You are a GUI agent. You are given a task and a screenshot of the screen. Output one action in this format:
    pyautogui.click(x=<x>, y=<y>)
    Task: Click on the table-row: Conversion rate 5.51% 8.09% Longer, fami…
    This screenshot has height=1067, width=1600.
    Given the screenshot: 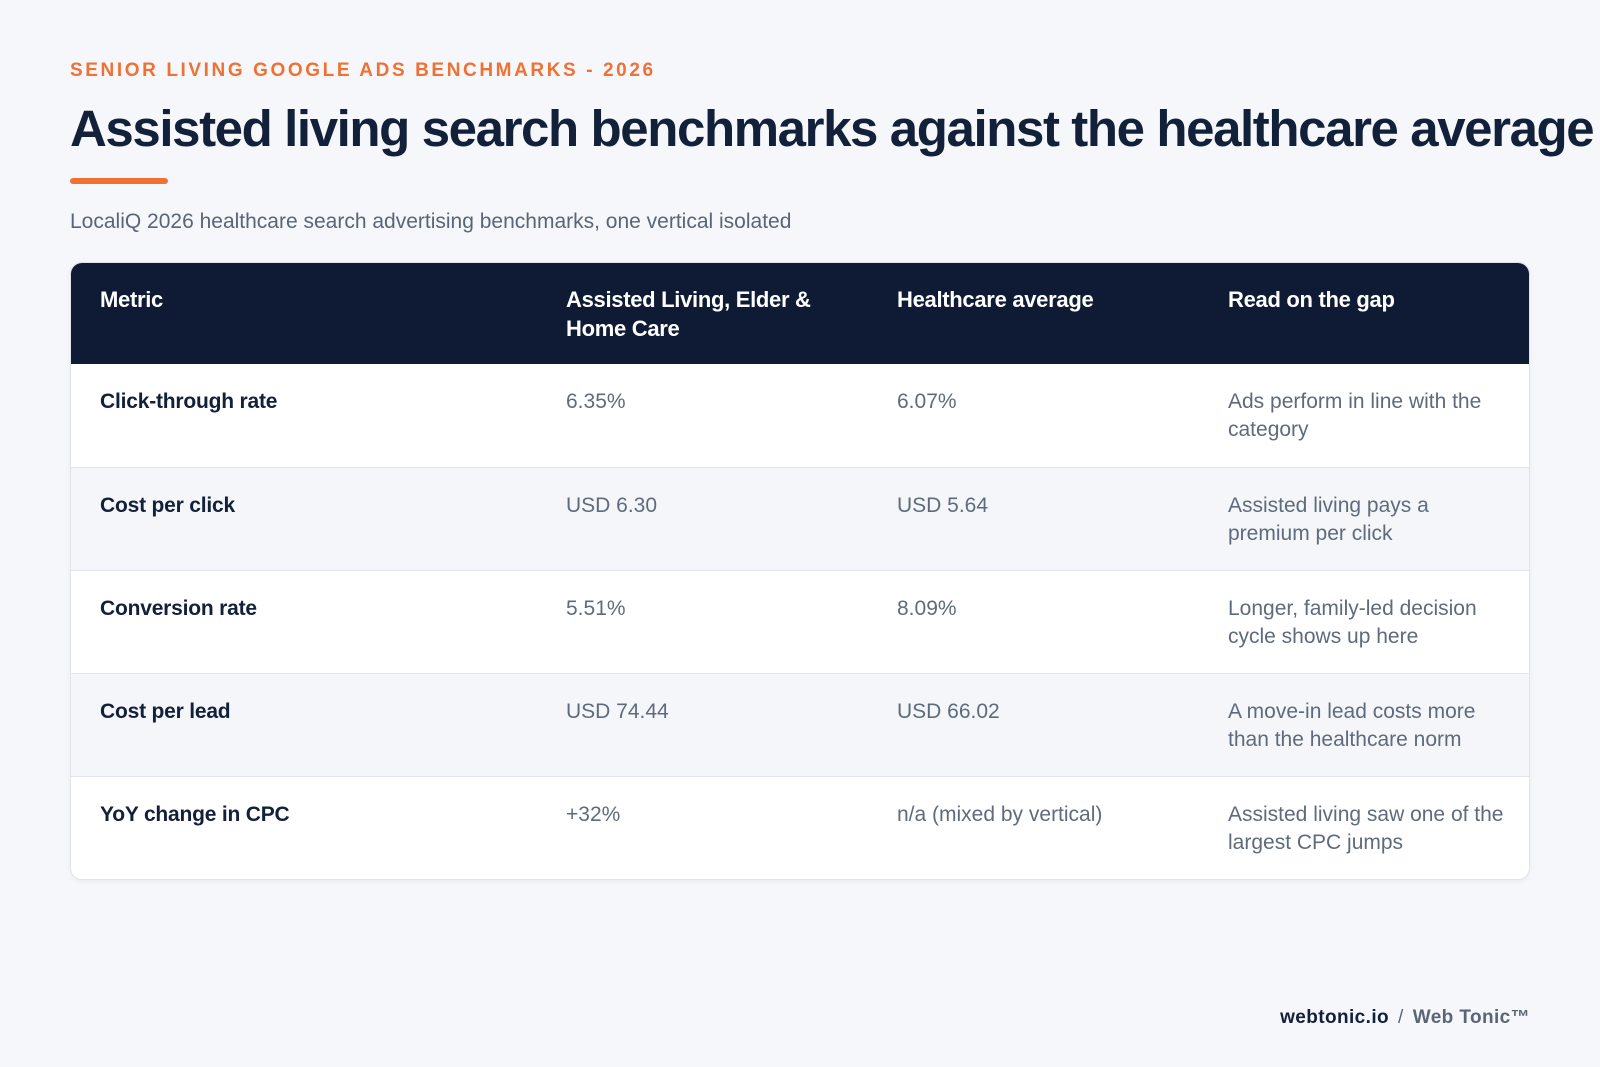 What is the action you would take?
    pyautogui.click(x=800, y=621)
    